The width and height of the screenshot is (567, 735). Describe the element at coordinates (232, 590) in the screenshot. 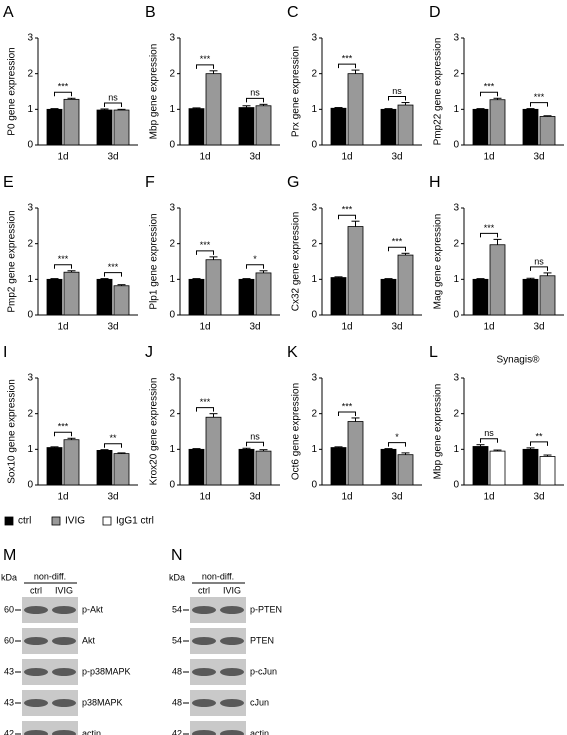

I see `lane-label: IVIG` at that location.